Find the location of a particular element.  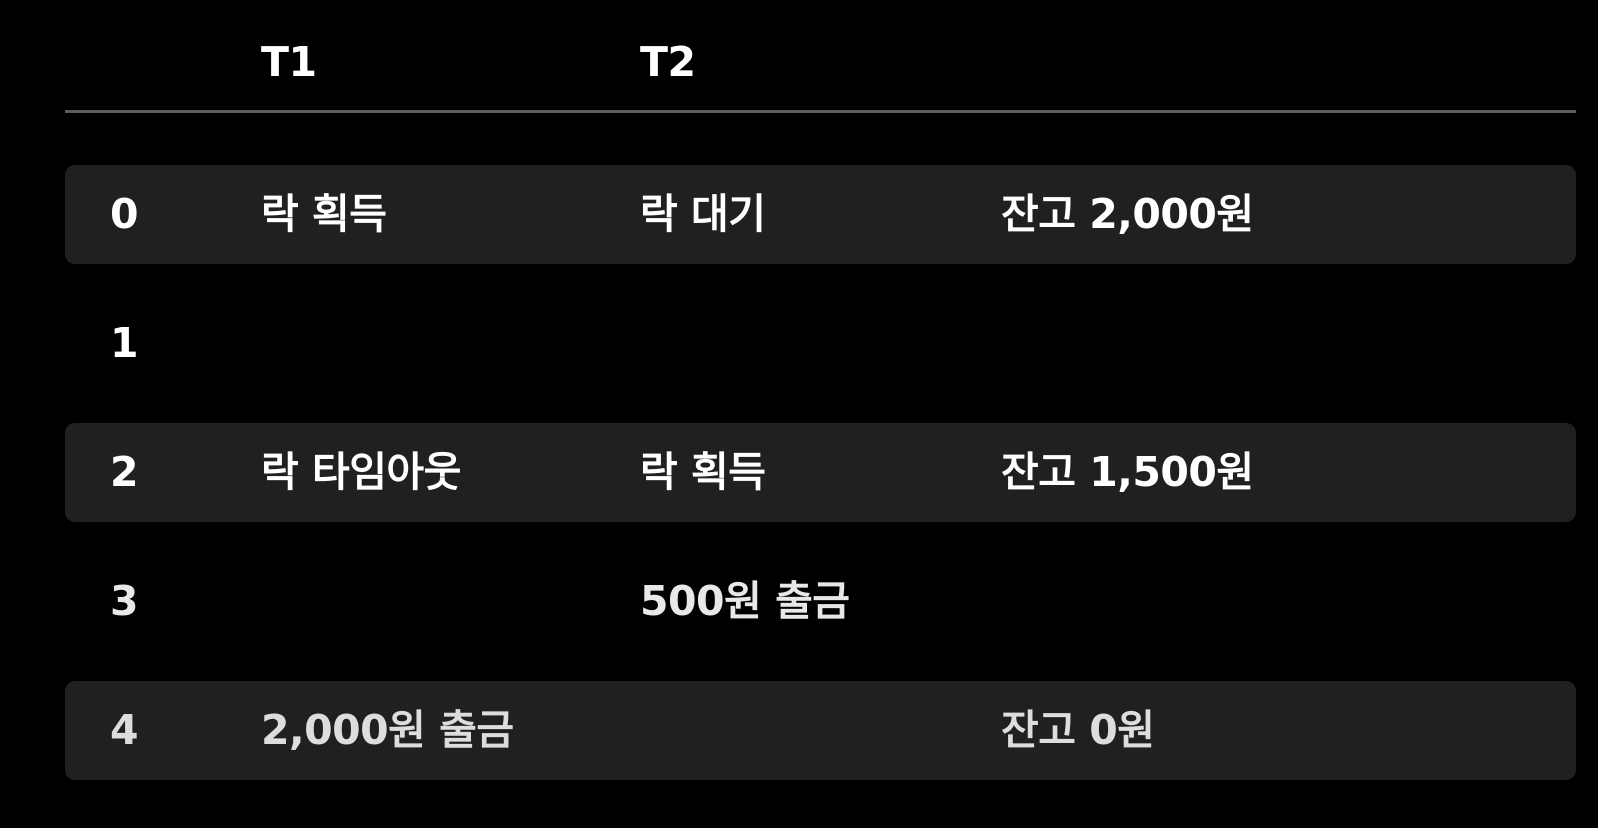

table-row: 2 락 타임아웃 락 획득 잔고 1,500원 is located at coordinates (820, 472).